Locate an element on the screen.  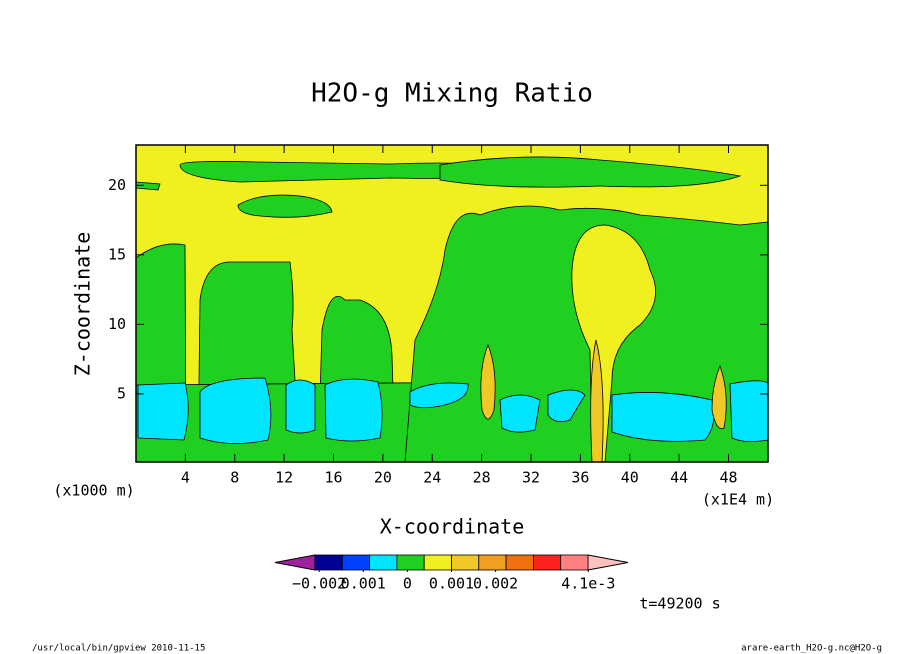
x-tick-label: 20 is located at coordinates (383, 478).